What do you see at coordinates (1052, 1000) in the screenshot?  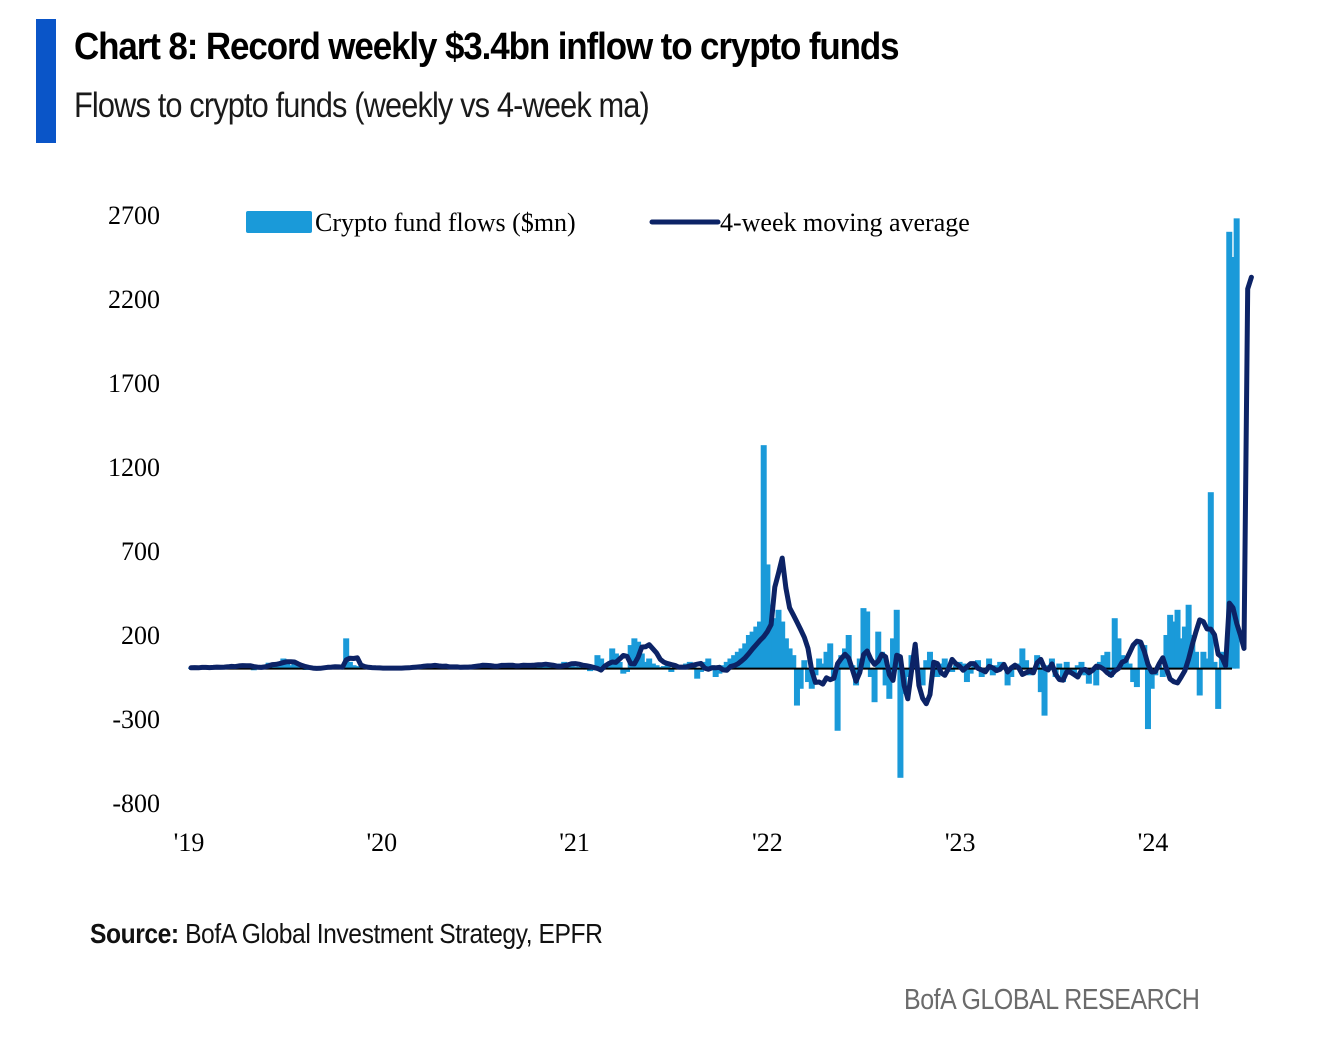 I see `brand-label: BofA GLOBAL RESEARCH` at bounding box center [1052, 1000].